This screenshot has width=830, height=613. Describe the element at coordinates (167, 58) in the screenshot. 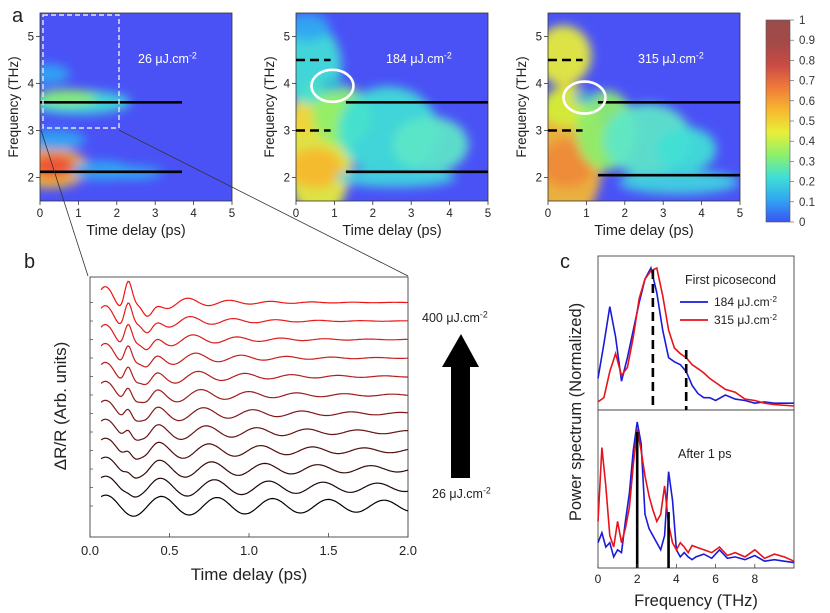

I see `fluence-annotation: 26 μJ.cm-2` at that location.